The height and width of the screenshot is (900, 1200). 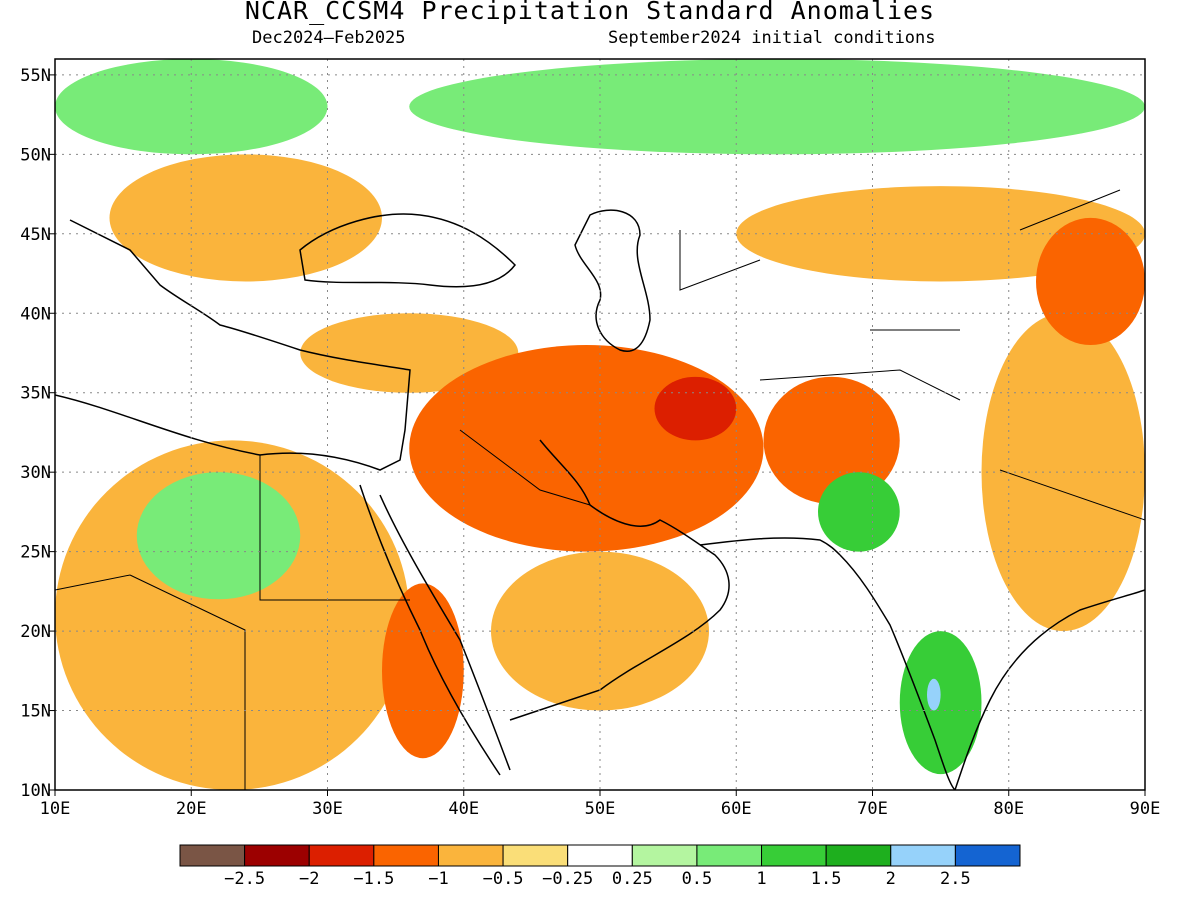 What do you see at coordinates (35, 155) in the screenshot?
I see `lat-tick-label: 50N` at bounding box center [35, 155].